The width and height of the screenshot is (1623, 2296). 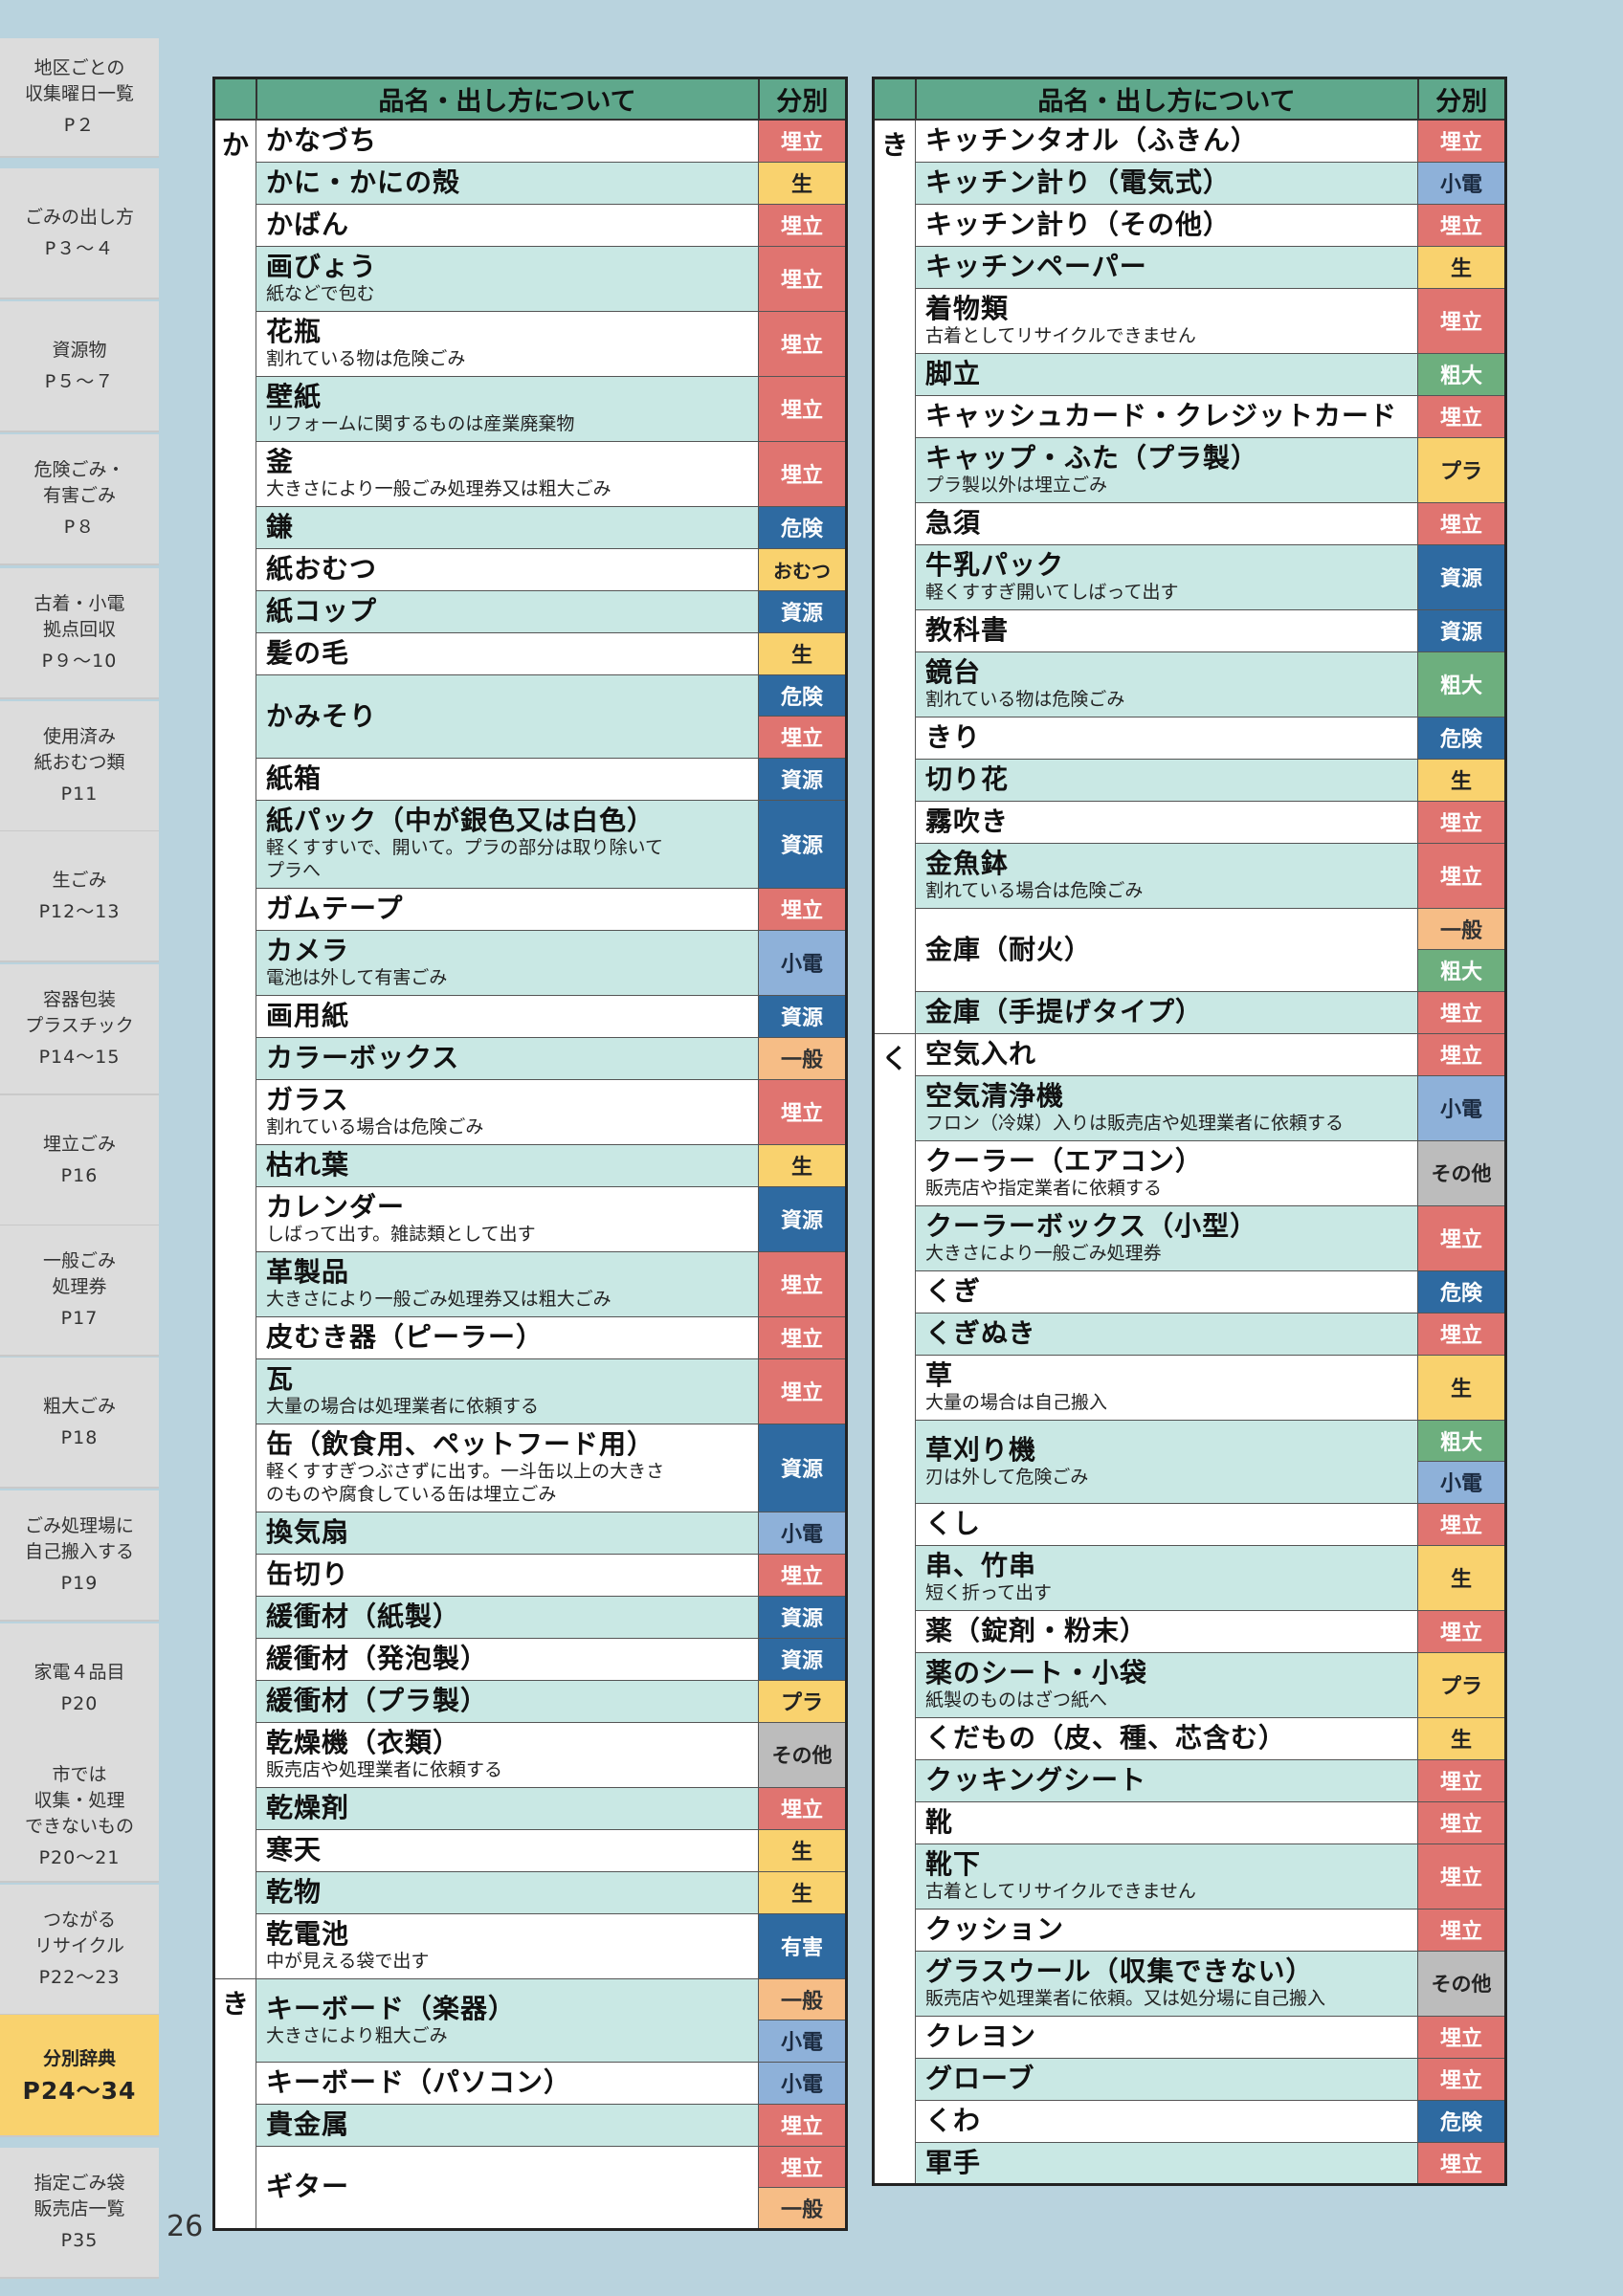 I want to click on sidebar-tab-page: P18, so click(x=80, y=1437).